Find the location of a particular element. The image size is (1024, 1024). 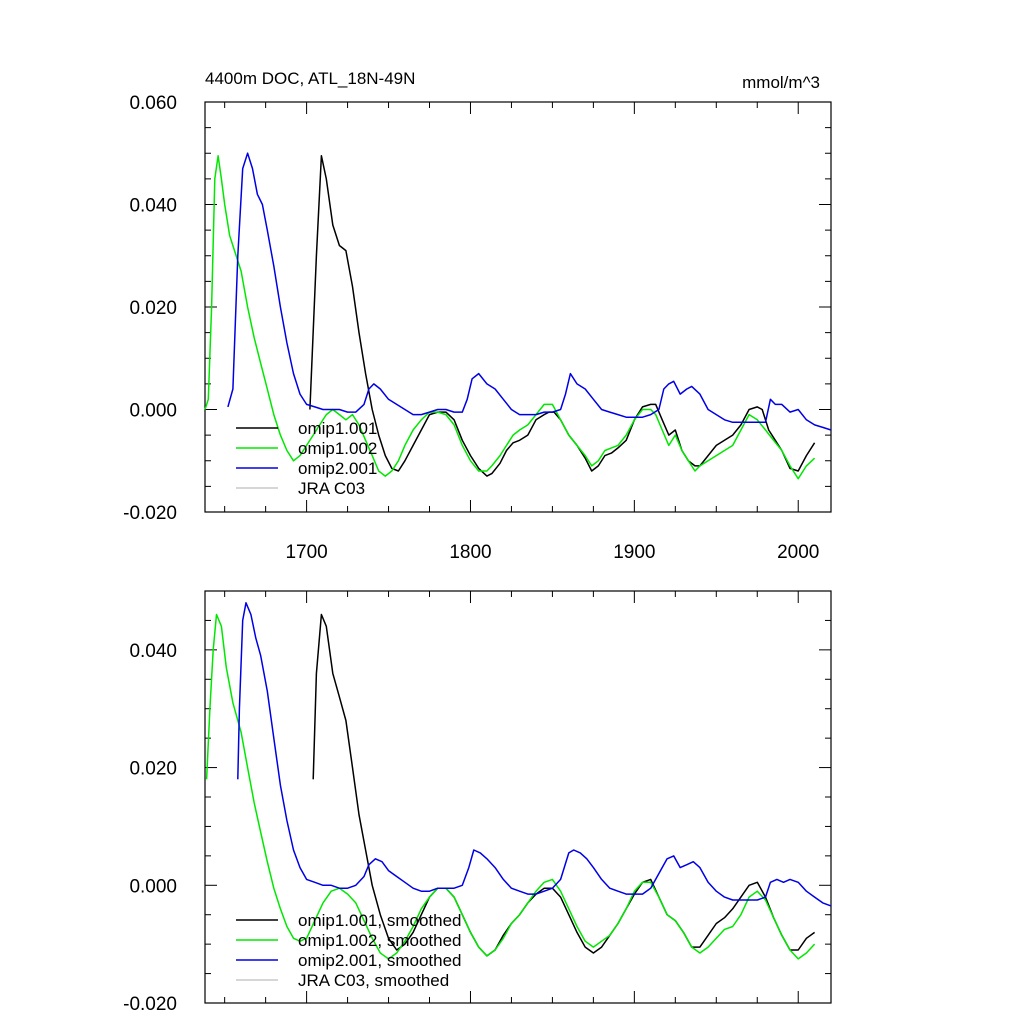

x-tick-label: 1700 is located at coordinates (306, 552).